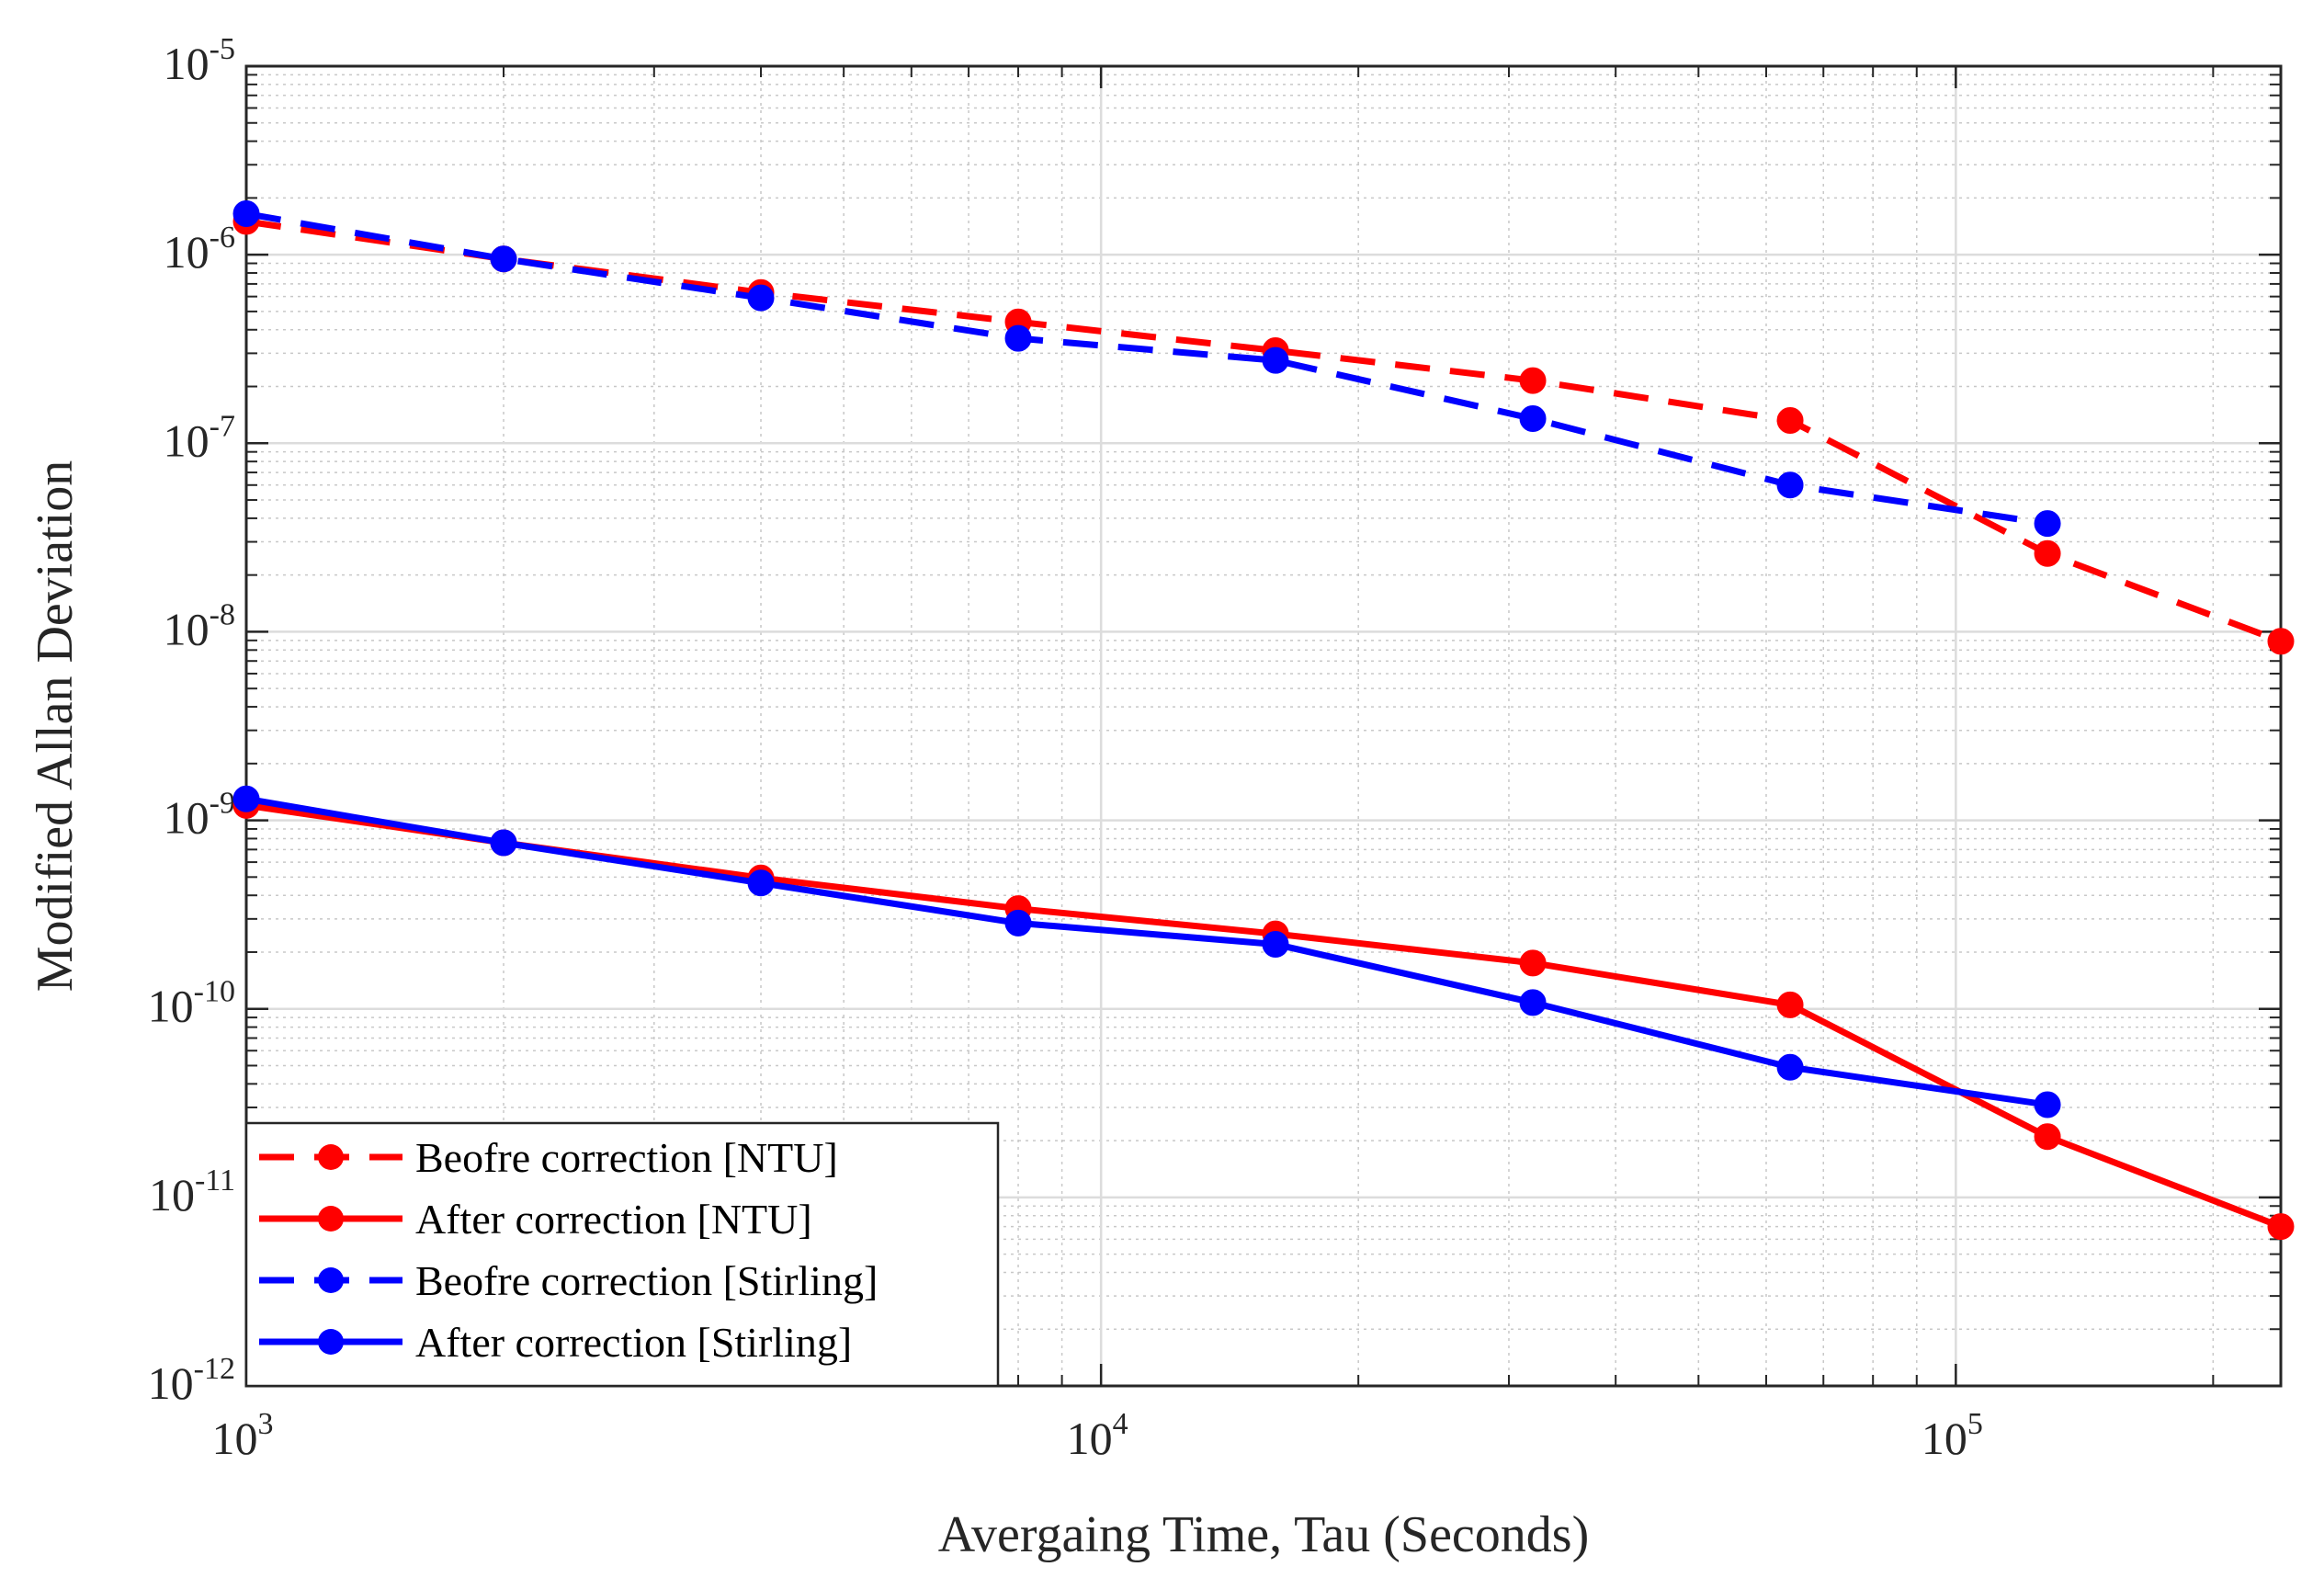 The width and height of the screenshot is (2324, 1578). Describe the element at coordinates (214, 1369) in the screenshot. I see `y-tick-exponent: -12` at that location.